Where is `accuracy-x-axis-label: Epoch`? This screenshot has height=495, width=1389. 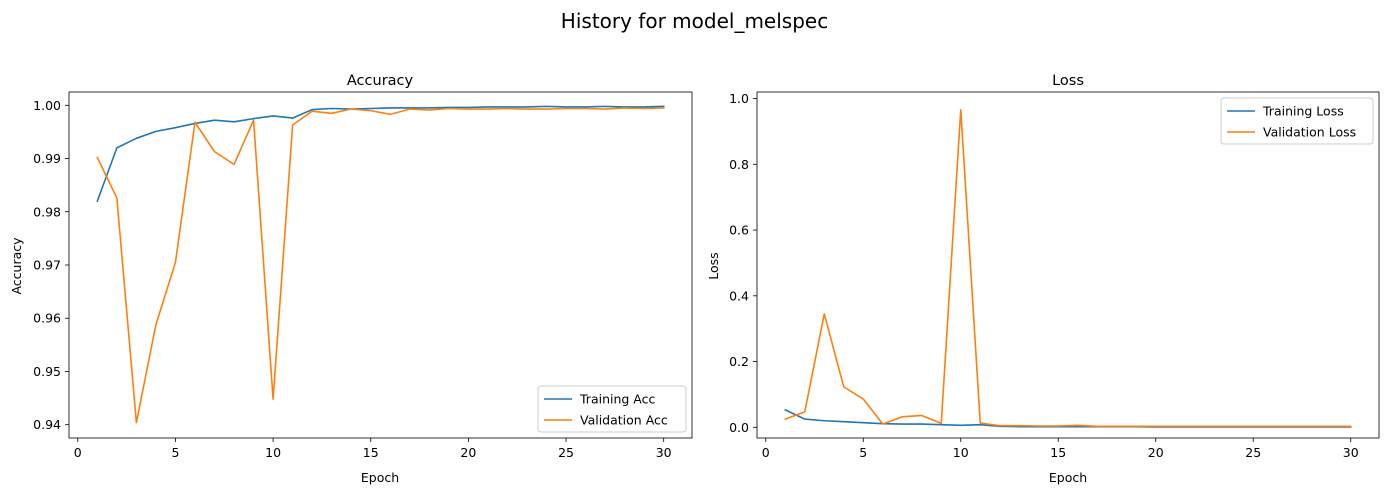
accuracy-x-axis-label: Epoch is located at coordinates (380, 477).